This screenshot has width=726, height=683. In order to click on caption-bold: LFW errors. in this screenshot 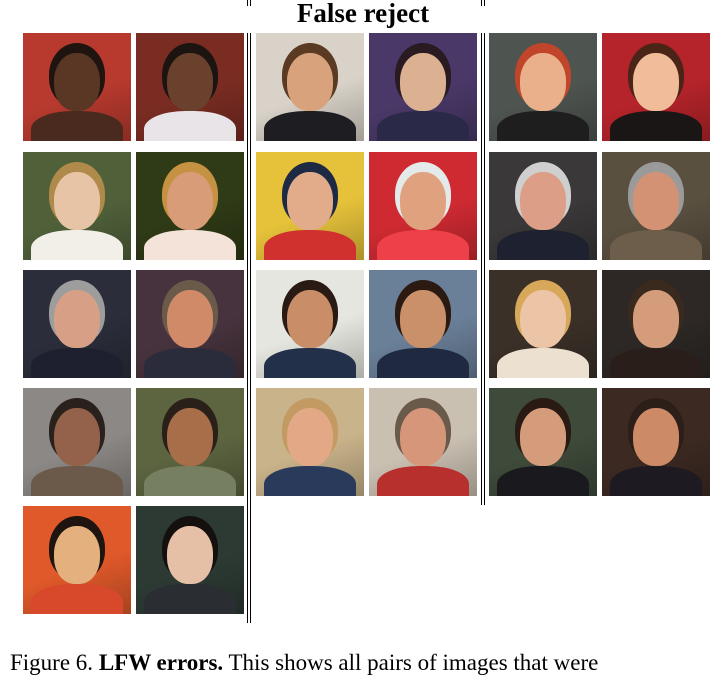, I will do `click(161, 662)`.